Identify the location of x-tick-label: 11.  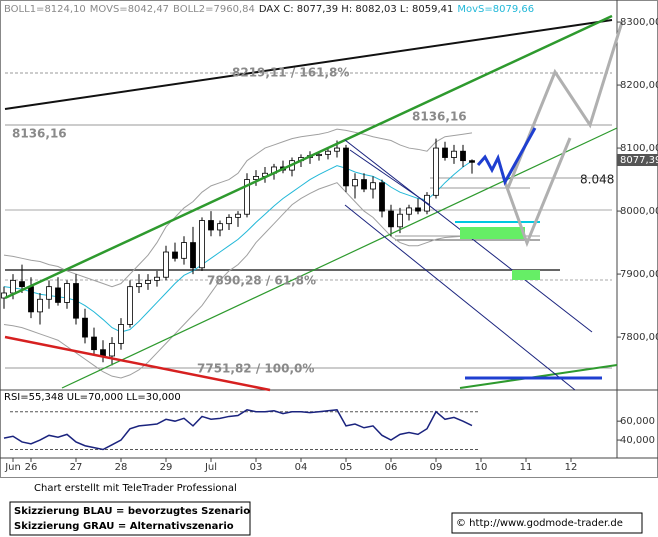
(526, 467).